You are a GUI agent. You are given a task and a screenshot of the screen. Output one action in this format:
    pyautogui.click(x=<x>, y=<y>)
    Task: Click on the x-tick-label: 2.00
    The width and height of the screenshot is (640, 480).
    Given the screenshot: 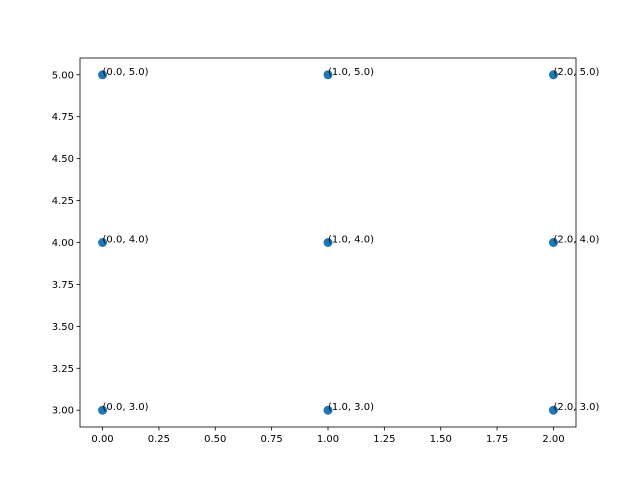 What is the action you would take?
    pyautogui.click(x=553, y=439)
    